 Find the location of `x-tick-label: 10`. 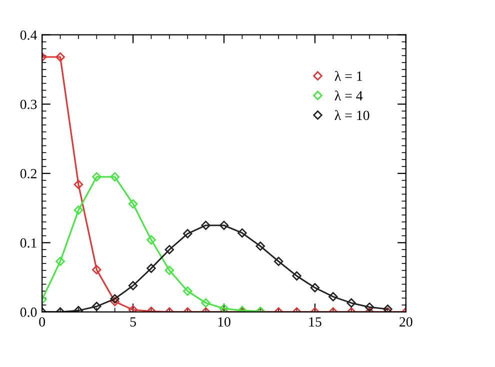

x-tick-label: 10 is located at coordinates (224, 322).